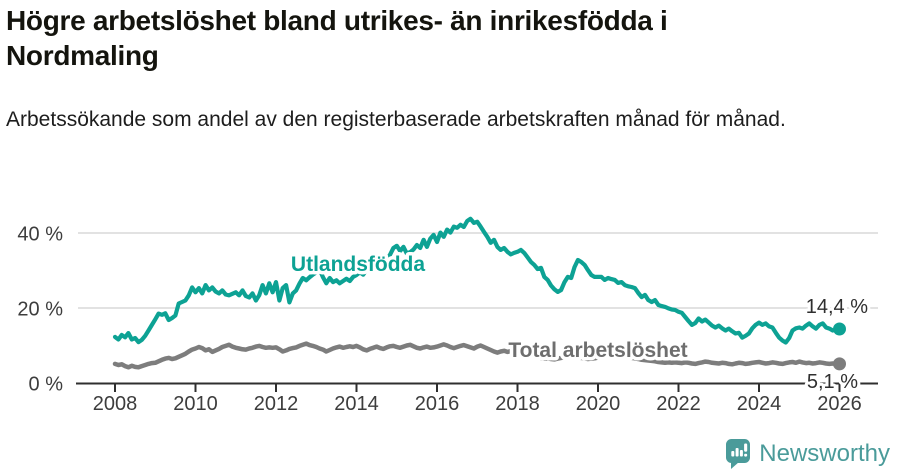  I want to click on y-tick-label-20: 20 %, so click(40, 310).